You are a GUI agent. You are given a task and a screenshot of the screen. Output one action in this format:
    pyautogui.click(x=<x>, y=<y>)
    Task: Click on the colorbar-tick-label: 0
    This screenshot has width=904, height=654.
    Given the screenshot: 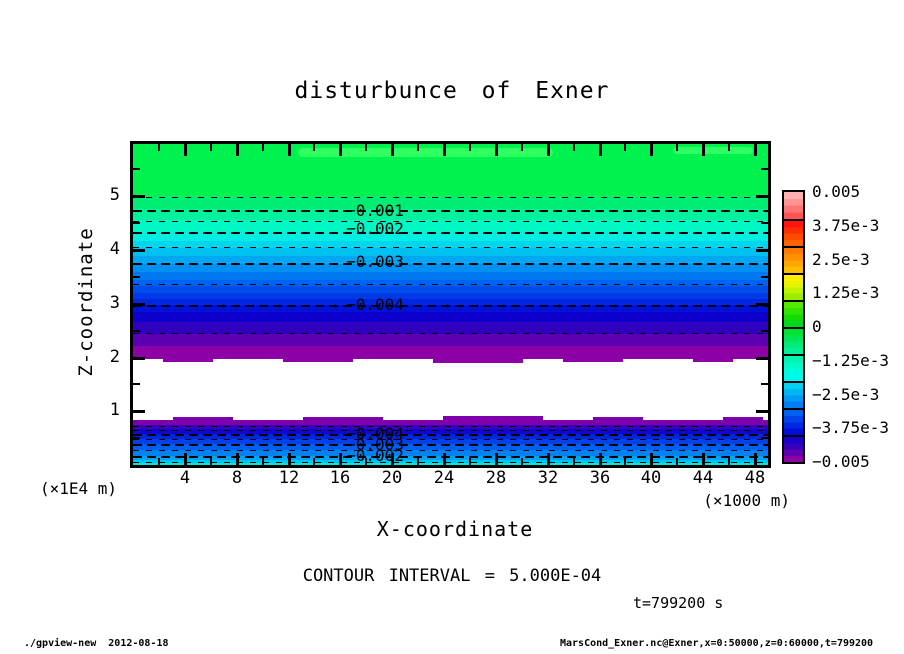 What is the action you would take?
    pyautogui.click(x=817, y=326)
    